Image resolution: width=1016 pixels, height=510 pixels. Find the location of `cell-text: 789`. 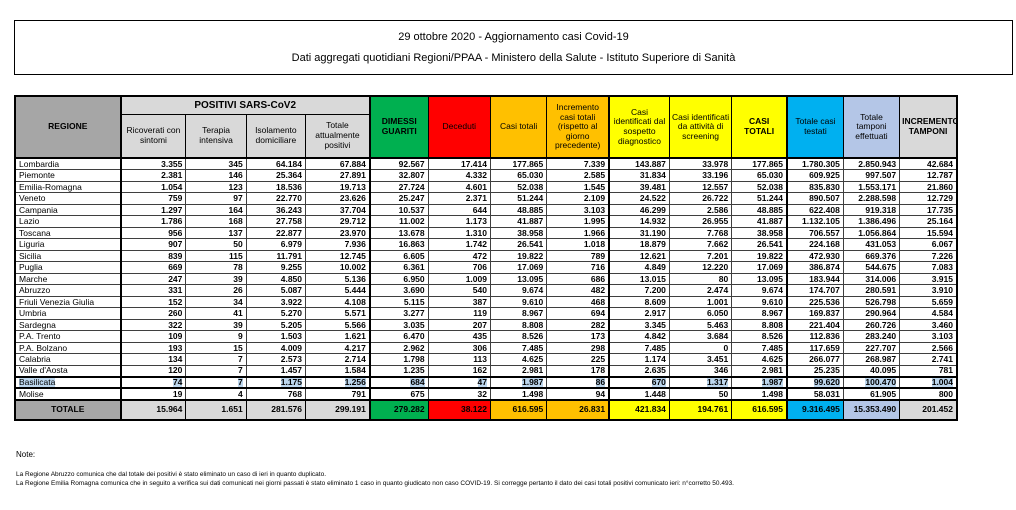

cell-text: 789 is located at coordinates (598, 255).